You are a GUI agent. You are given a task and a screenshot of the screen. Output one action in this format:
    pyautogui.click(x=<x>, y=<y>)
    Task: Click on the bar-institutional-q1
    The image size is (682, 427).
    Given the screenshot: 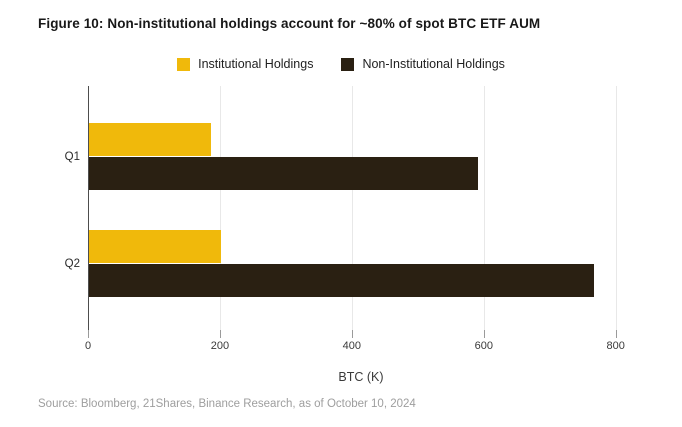 What is the action you would take?
    pyautogui.click(x=150, y=139)
    